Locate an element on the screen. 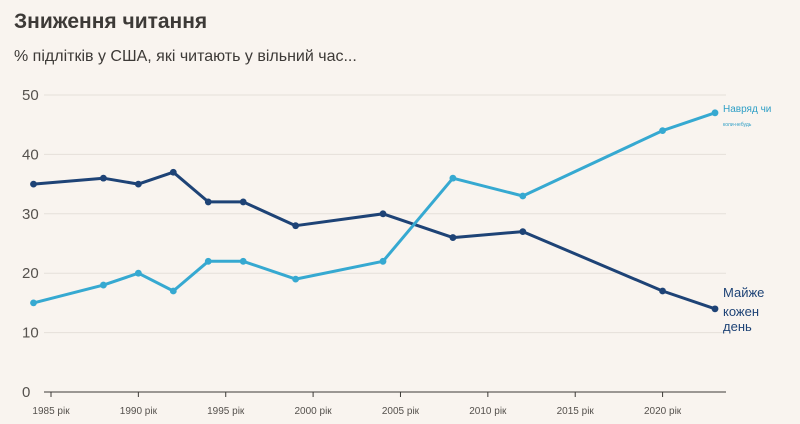  series-label-never: Навряд чи is located at coordinates (747, 109).